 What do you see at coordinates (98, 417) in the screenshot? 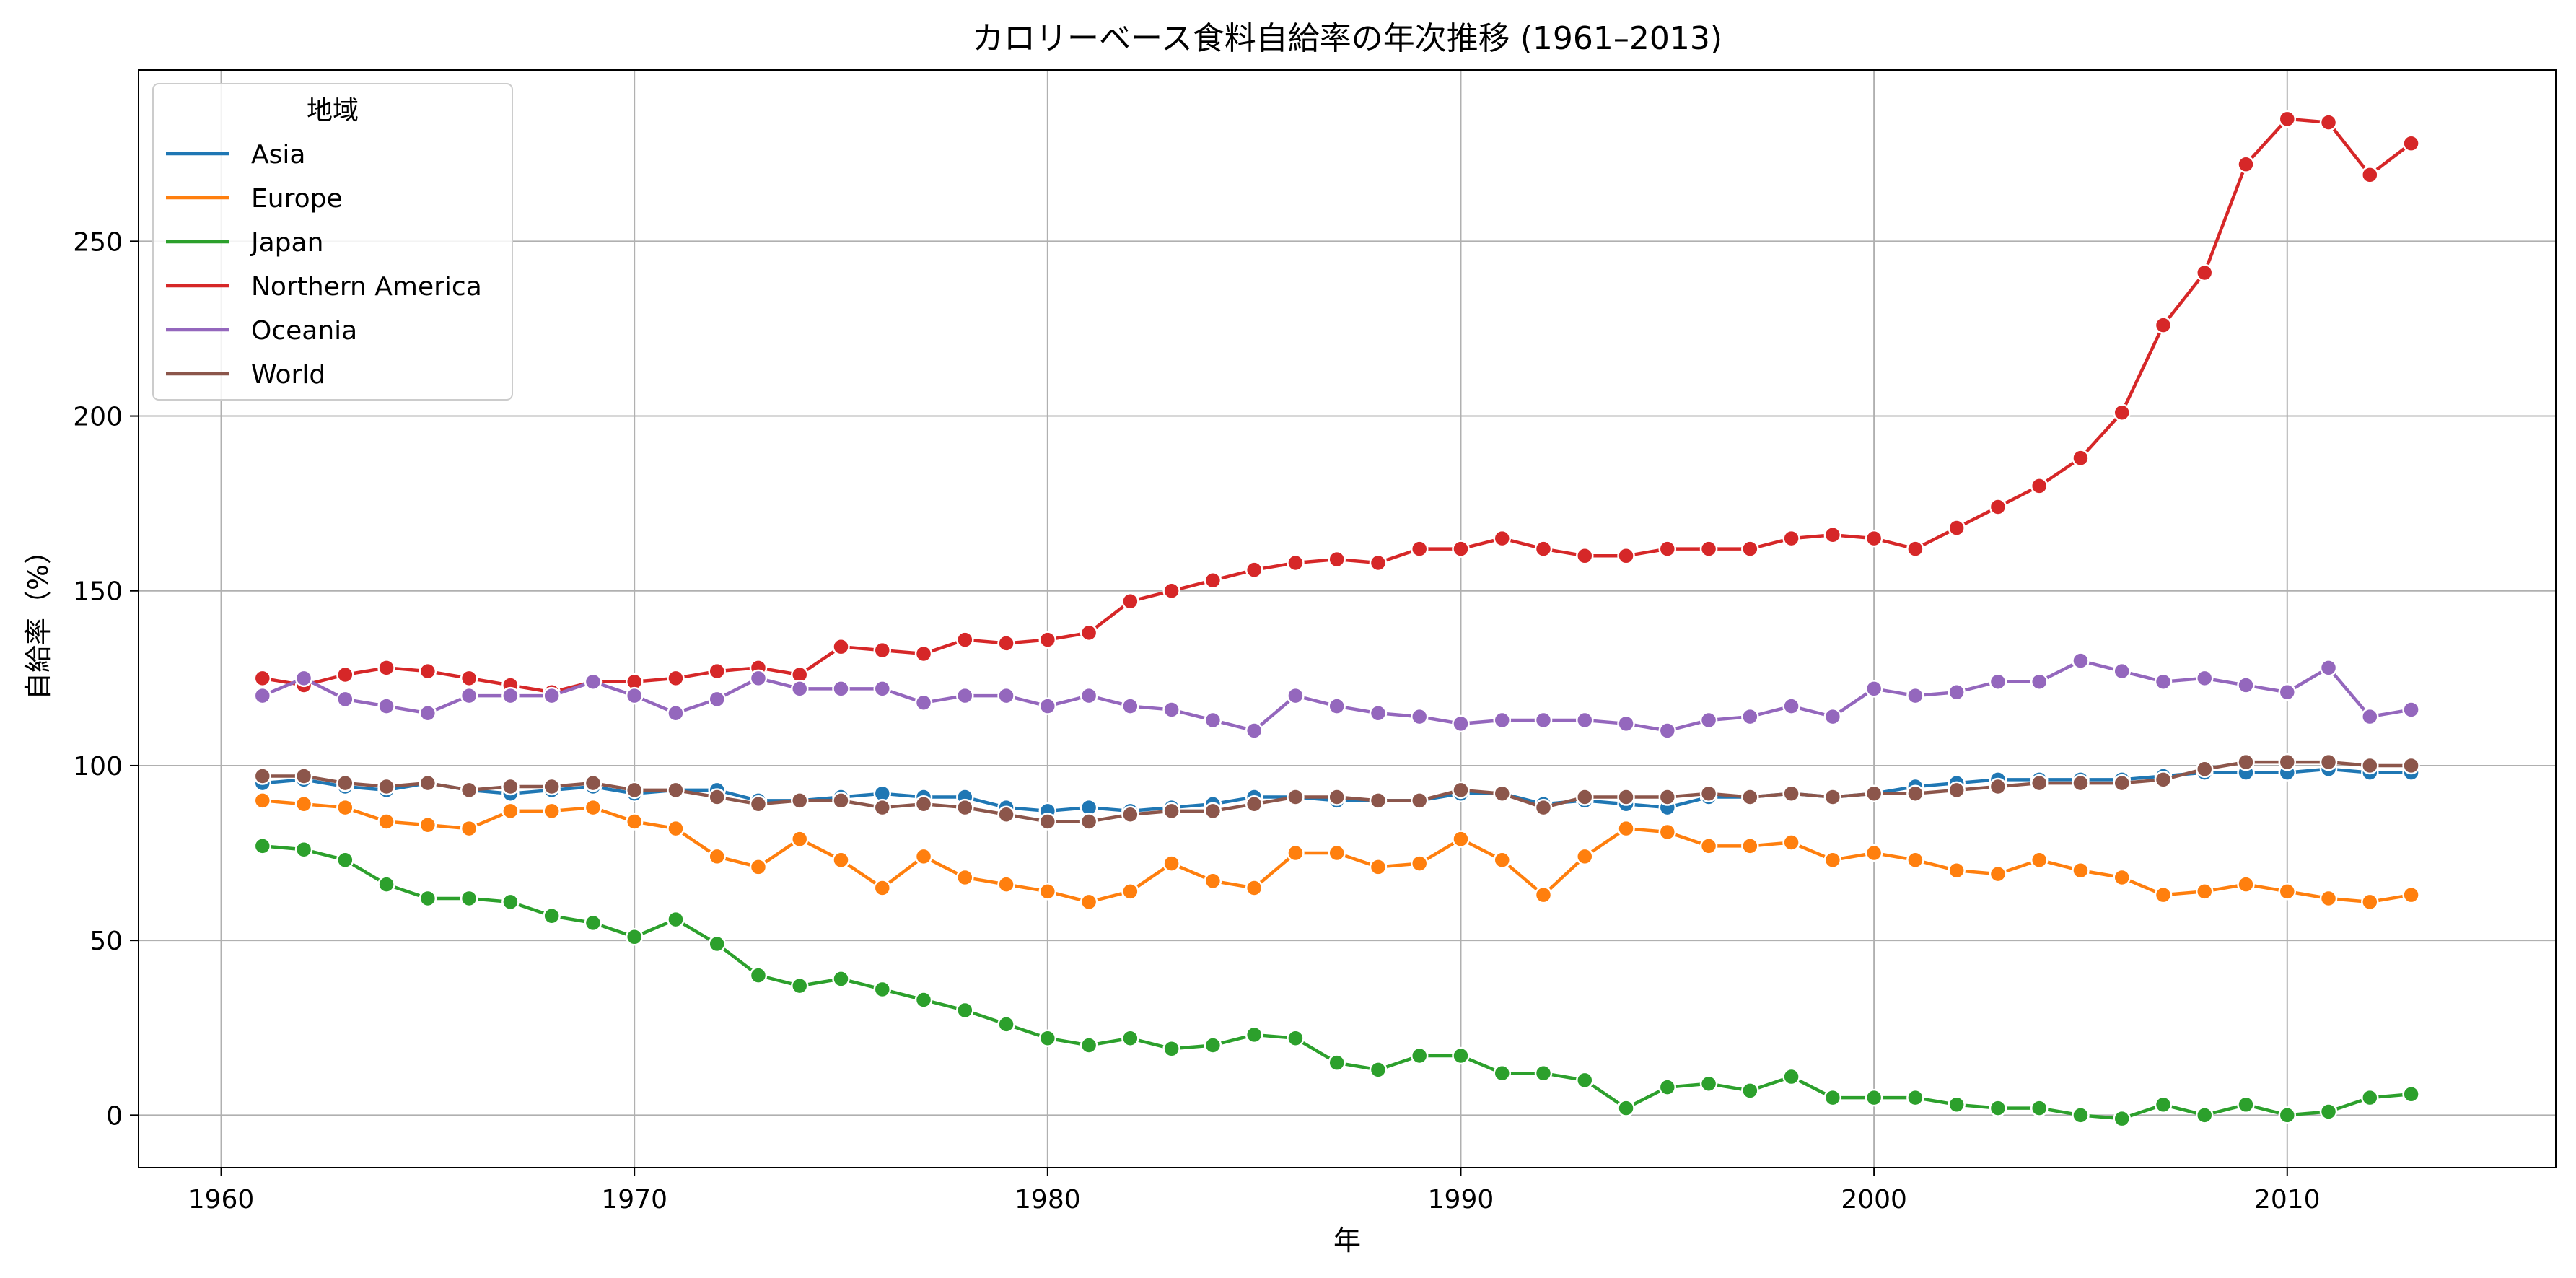
I see `y-tick-label: 200` at bounding box center [98, 417].